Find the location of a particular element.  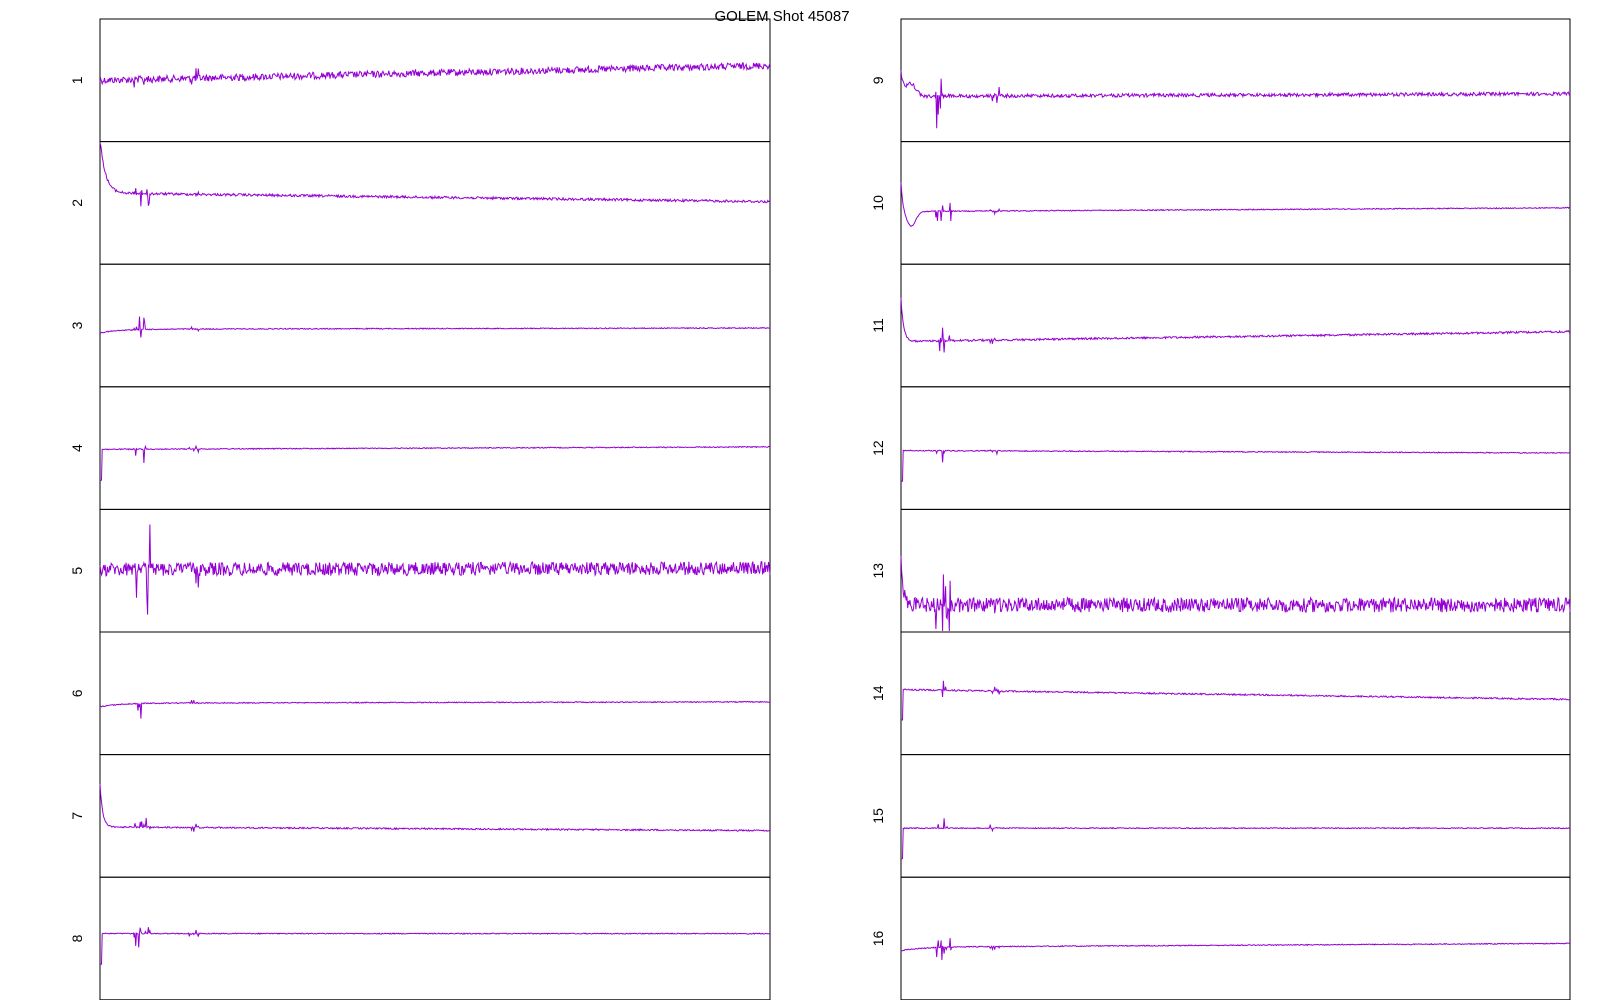

panel-label-6: 6 is located at coordinates (77, 693).